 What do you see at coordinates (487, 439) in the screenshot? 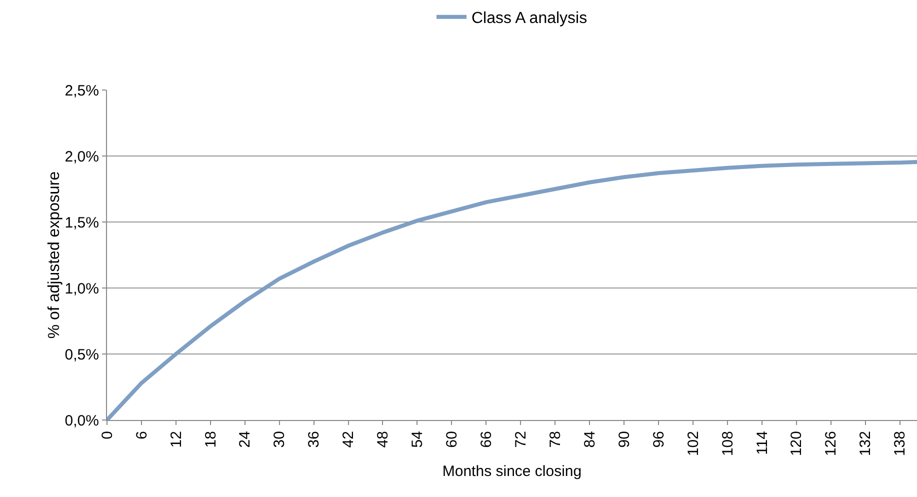
I see `x-tick-label: 66` at bounding box center [487, 439].